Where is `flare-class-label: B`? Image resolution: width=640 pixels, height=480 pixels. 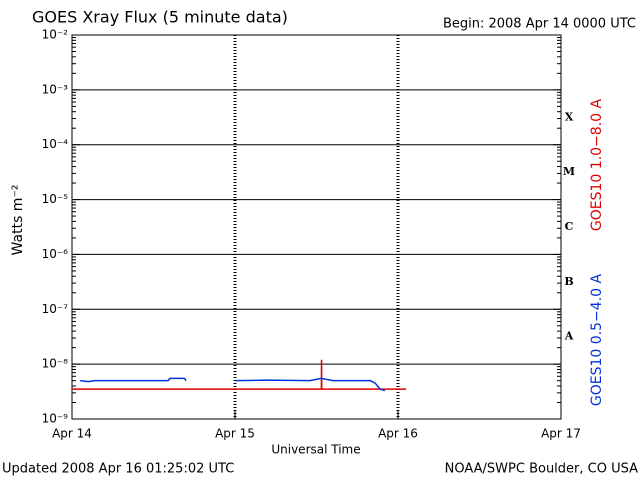
flare-class-label: B is located at coordinates (568, 281).